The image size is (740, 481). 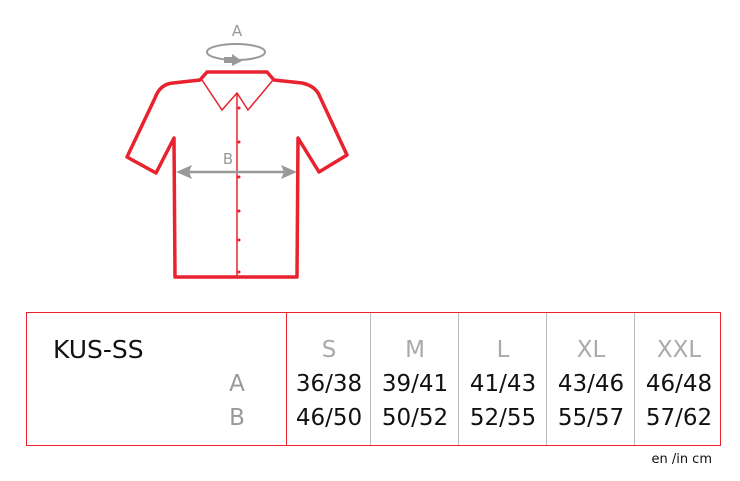 I want to click on chest-arrow-left-icon, so click(x=184, y=172).